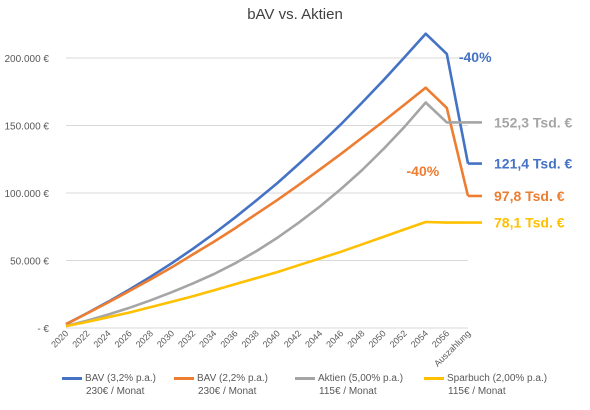 Image resolution: width=590 pixels, height=410 pixels. What do you see at coordinates (207, 338) in the screenshot?
I see `x-tick-label: 2034` at bounding box center [207, 338].